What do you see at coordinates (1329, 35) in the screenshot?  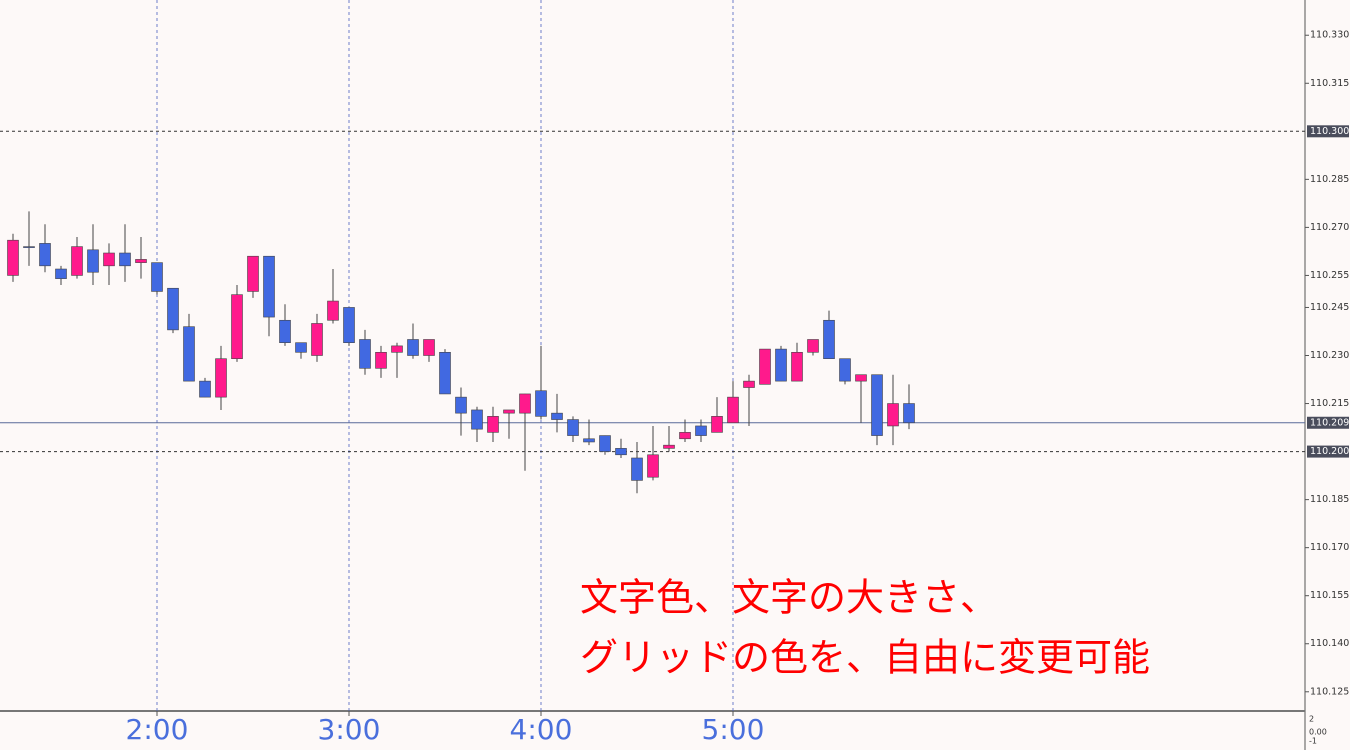 I see `y-tick-label: 110.330` at bounding box center [1329, 35].